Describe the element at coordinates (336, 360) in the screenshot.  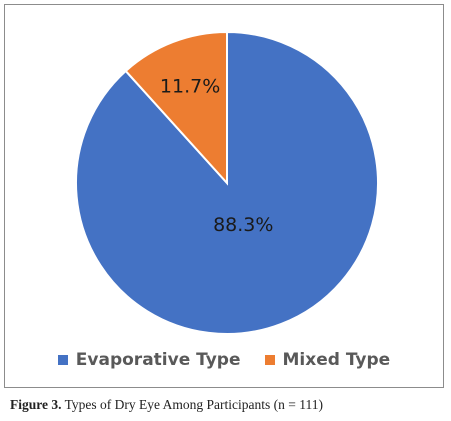
I see `legend-label-mixed: Mixed Type` at that location.